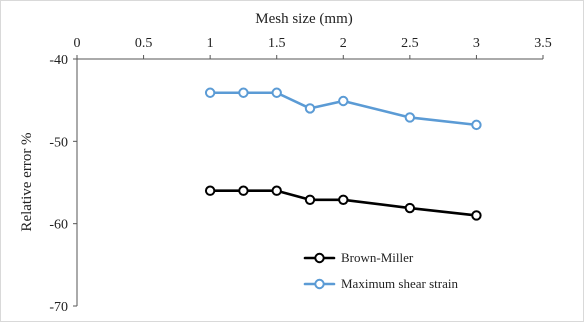 This screenshot has width=584, height=322. What do you see at coordinates (377, 257) in the screenshot?
I see `legend-label: Brown-Miller` at bounding box center [377, 257].